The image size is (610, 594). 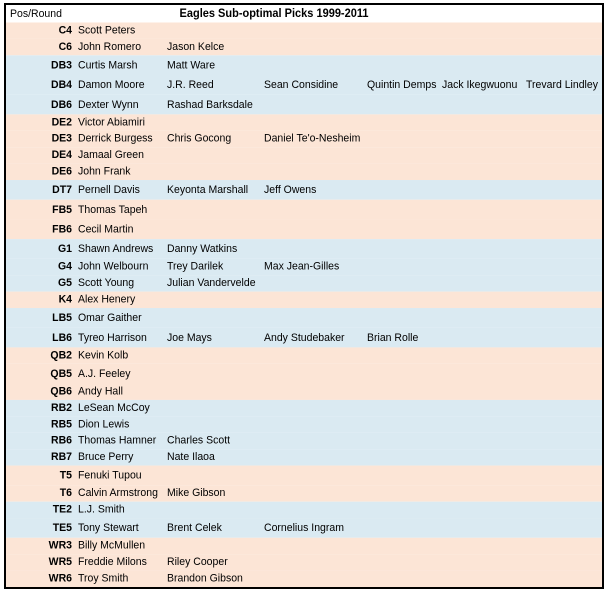 I want to click on player-name-cell: Chris Gocong, so click(x=199, y=139).